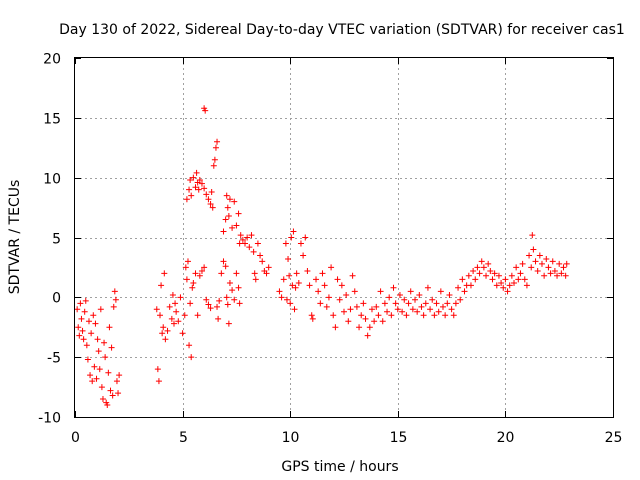  Describe the element at coordinates (54, 359) in the screenshot. I see `y-tick-label: -5` at that location.